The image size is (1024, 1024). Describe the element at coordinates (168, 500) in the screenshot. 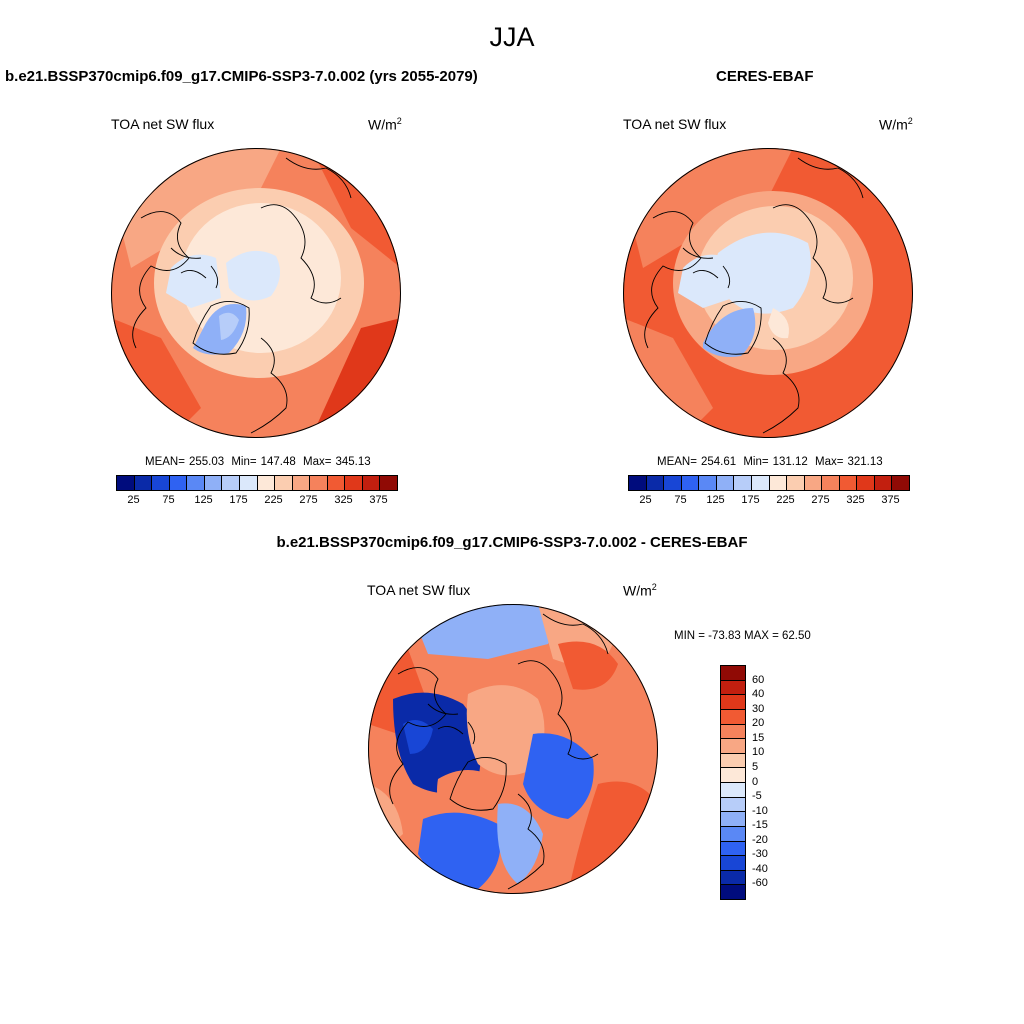

I see `model-colorbar-tick-label: 75` at that location.